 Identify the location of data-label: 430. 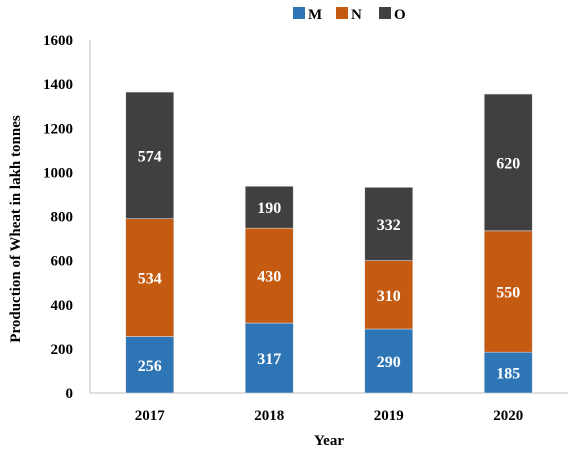
(269, 277).